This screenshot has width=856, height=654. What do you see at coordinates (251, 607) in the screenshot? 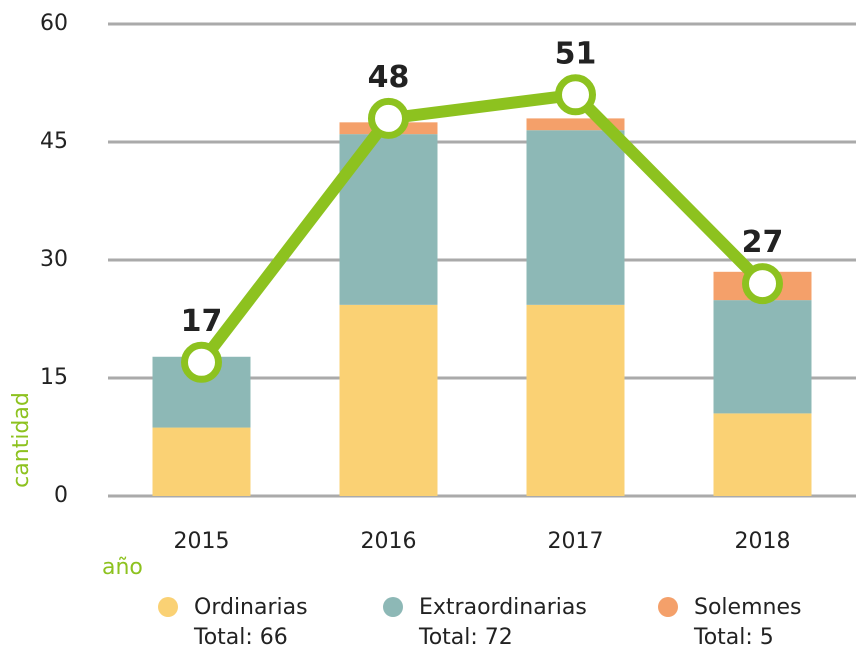
I see `legend-label: Ordinarias` at bounding box center [251, 607].